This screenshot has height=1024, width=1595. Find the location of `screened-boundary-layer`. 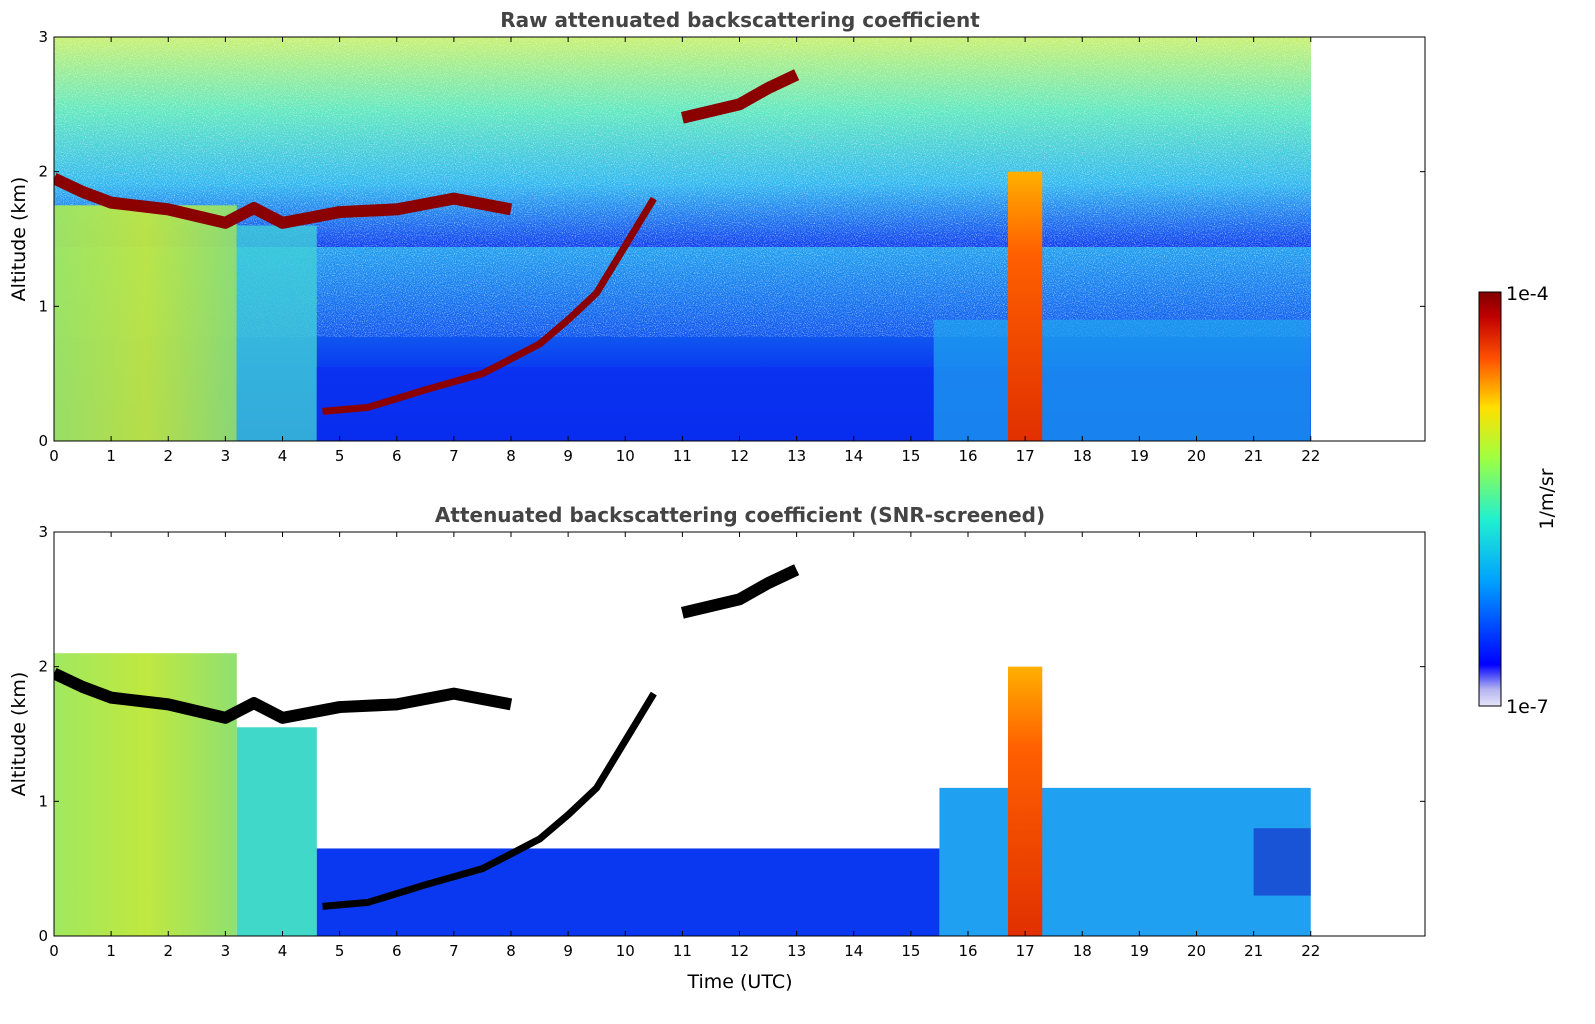

screened-boundary-layer is located at coordinates (145, 794).